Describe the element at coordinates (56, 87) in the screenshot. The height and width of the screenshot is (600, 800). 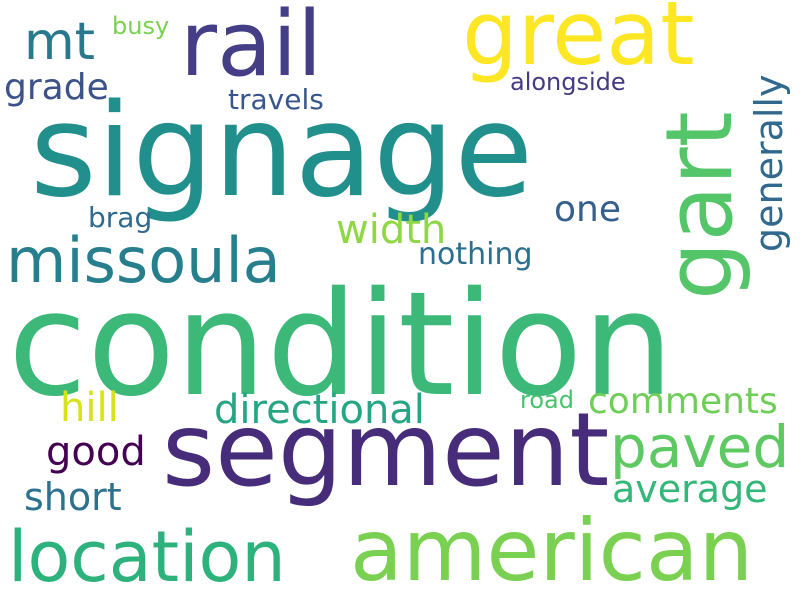
I see `word-grade: grade` at that location.